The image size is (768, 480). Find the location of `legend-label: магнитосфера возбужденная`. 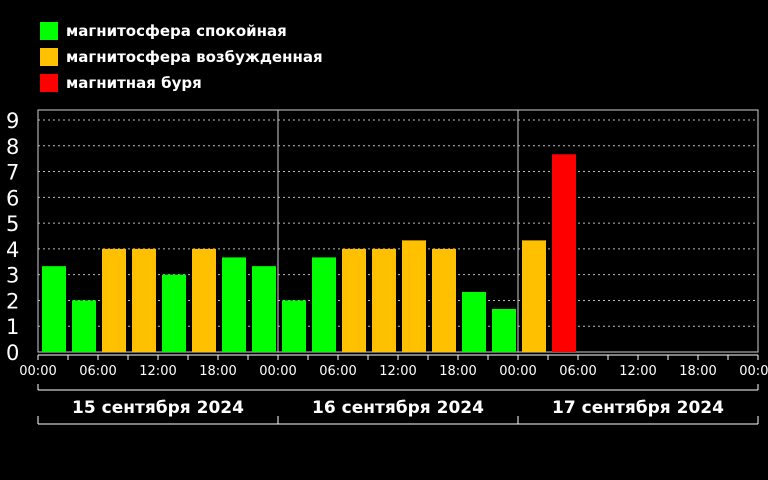

legend-label: магнитосфера возбужденная is located at coordinates (194, 57).